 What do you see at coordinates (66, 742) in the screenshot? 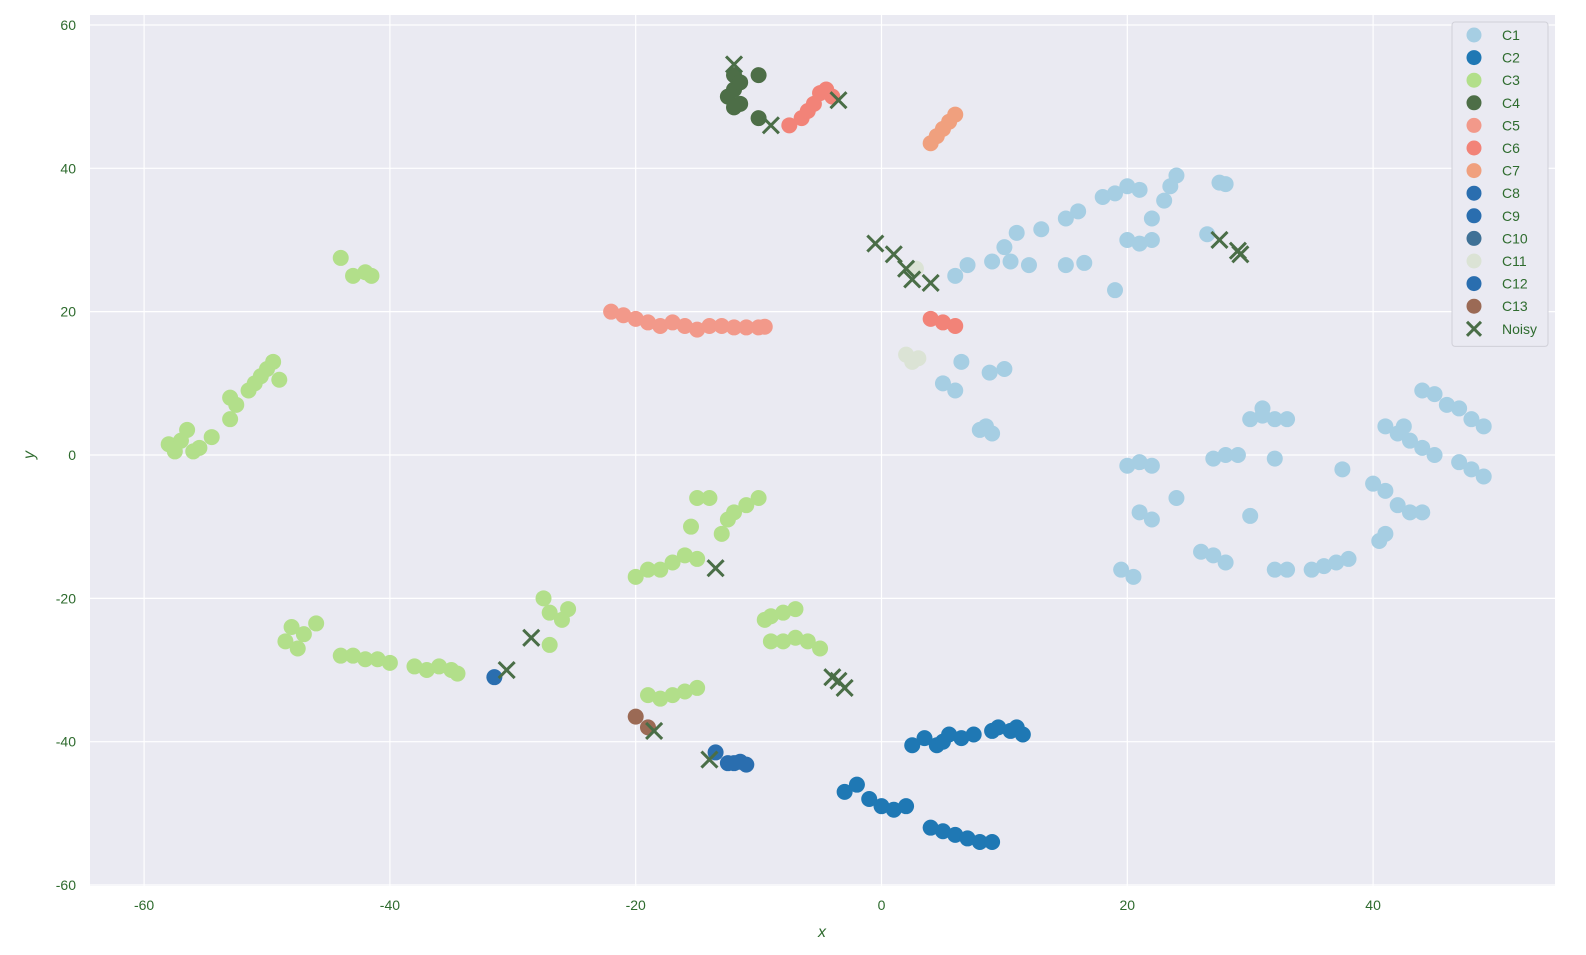
I see `y-tick-label: -40` at bounding box center [66, 742].